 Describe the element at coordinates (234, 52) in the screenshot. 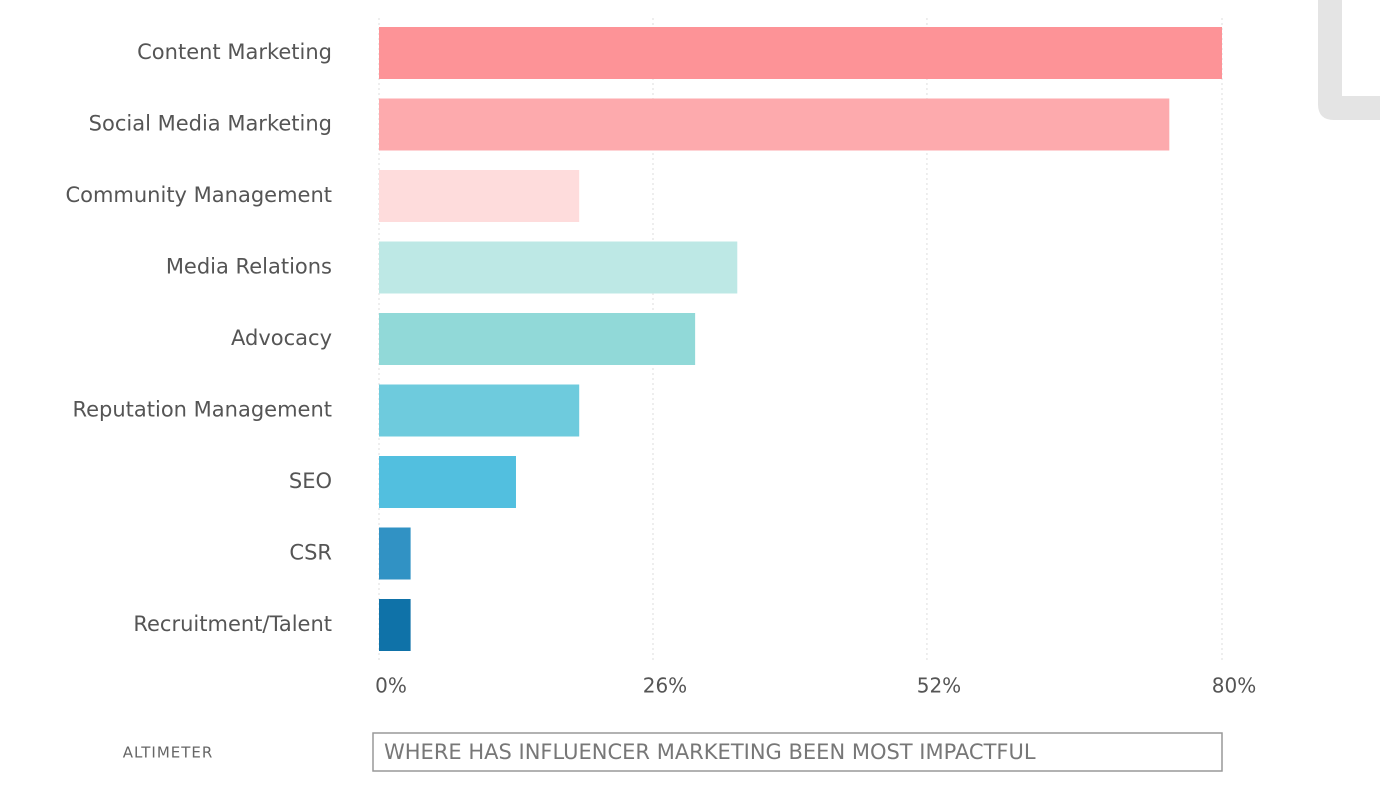

I see `y-tick-label: Content Marketing` at that location.